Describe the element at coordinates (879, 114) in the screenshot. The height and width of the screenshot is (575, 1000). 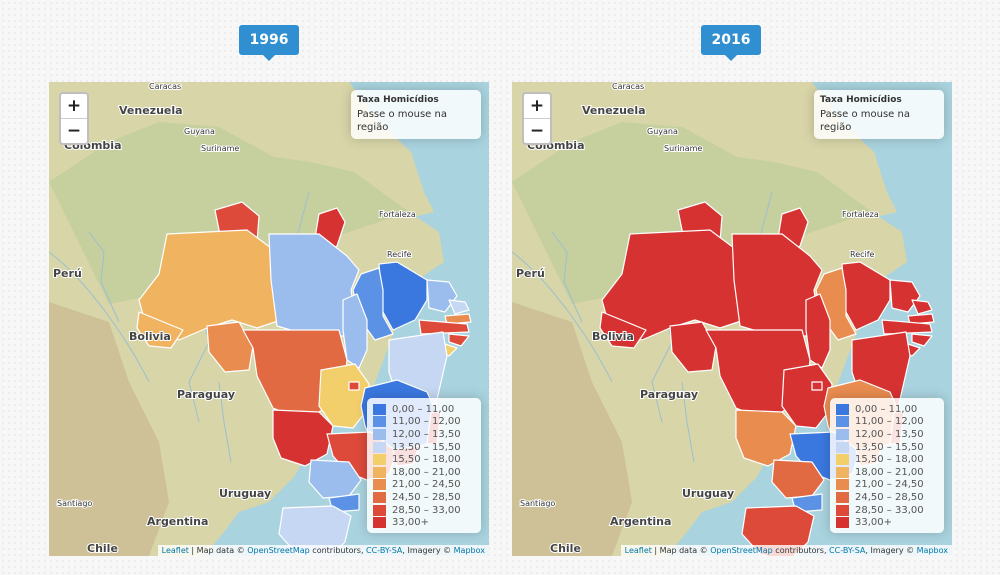
I see `info-box: Taxa Homicídios Passe o mouse na região` at that location.